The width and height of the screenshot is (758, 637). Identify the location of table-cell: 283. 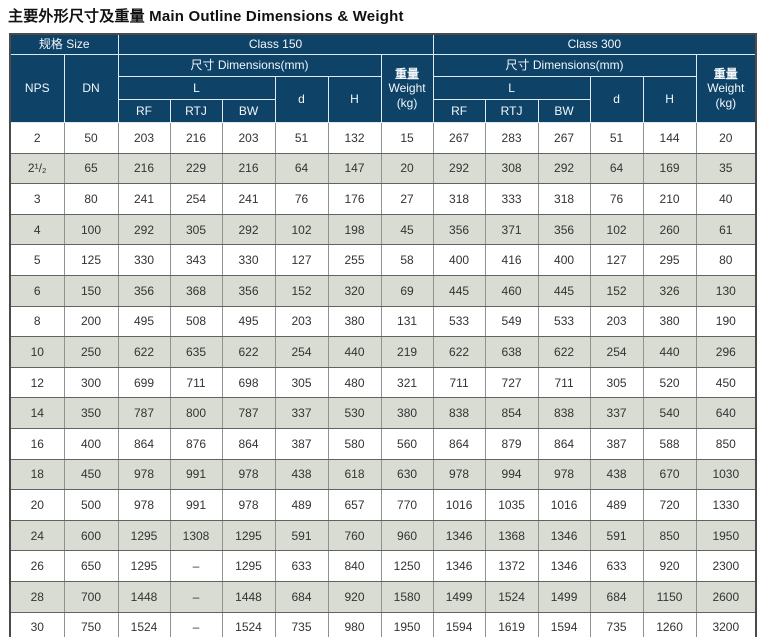
(511, 138).